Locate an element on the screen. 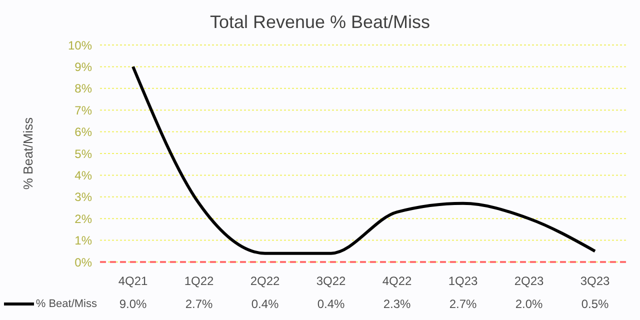 The width and height of the screenshot is (640, 320). x-tick-label: 4Q21 is located at coordinates (133, 281).